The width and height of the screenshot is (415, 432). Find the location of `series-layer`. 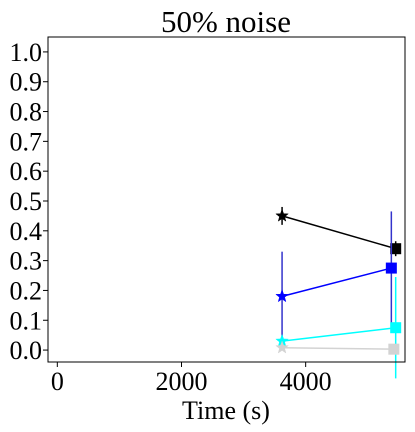

series-layer is located at coordinates (338, 292).